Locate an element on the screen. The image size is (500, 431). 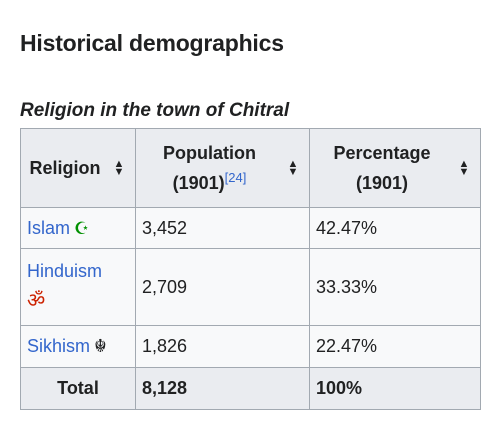
table-row: Islam ☪ 3,452 42.47% is located at coordinates (250, 228).